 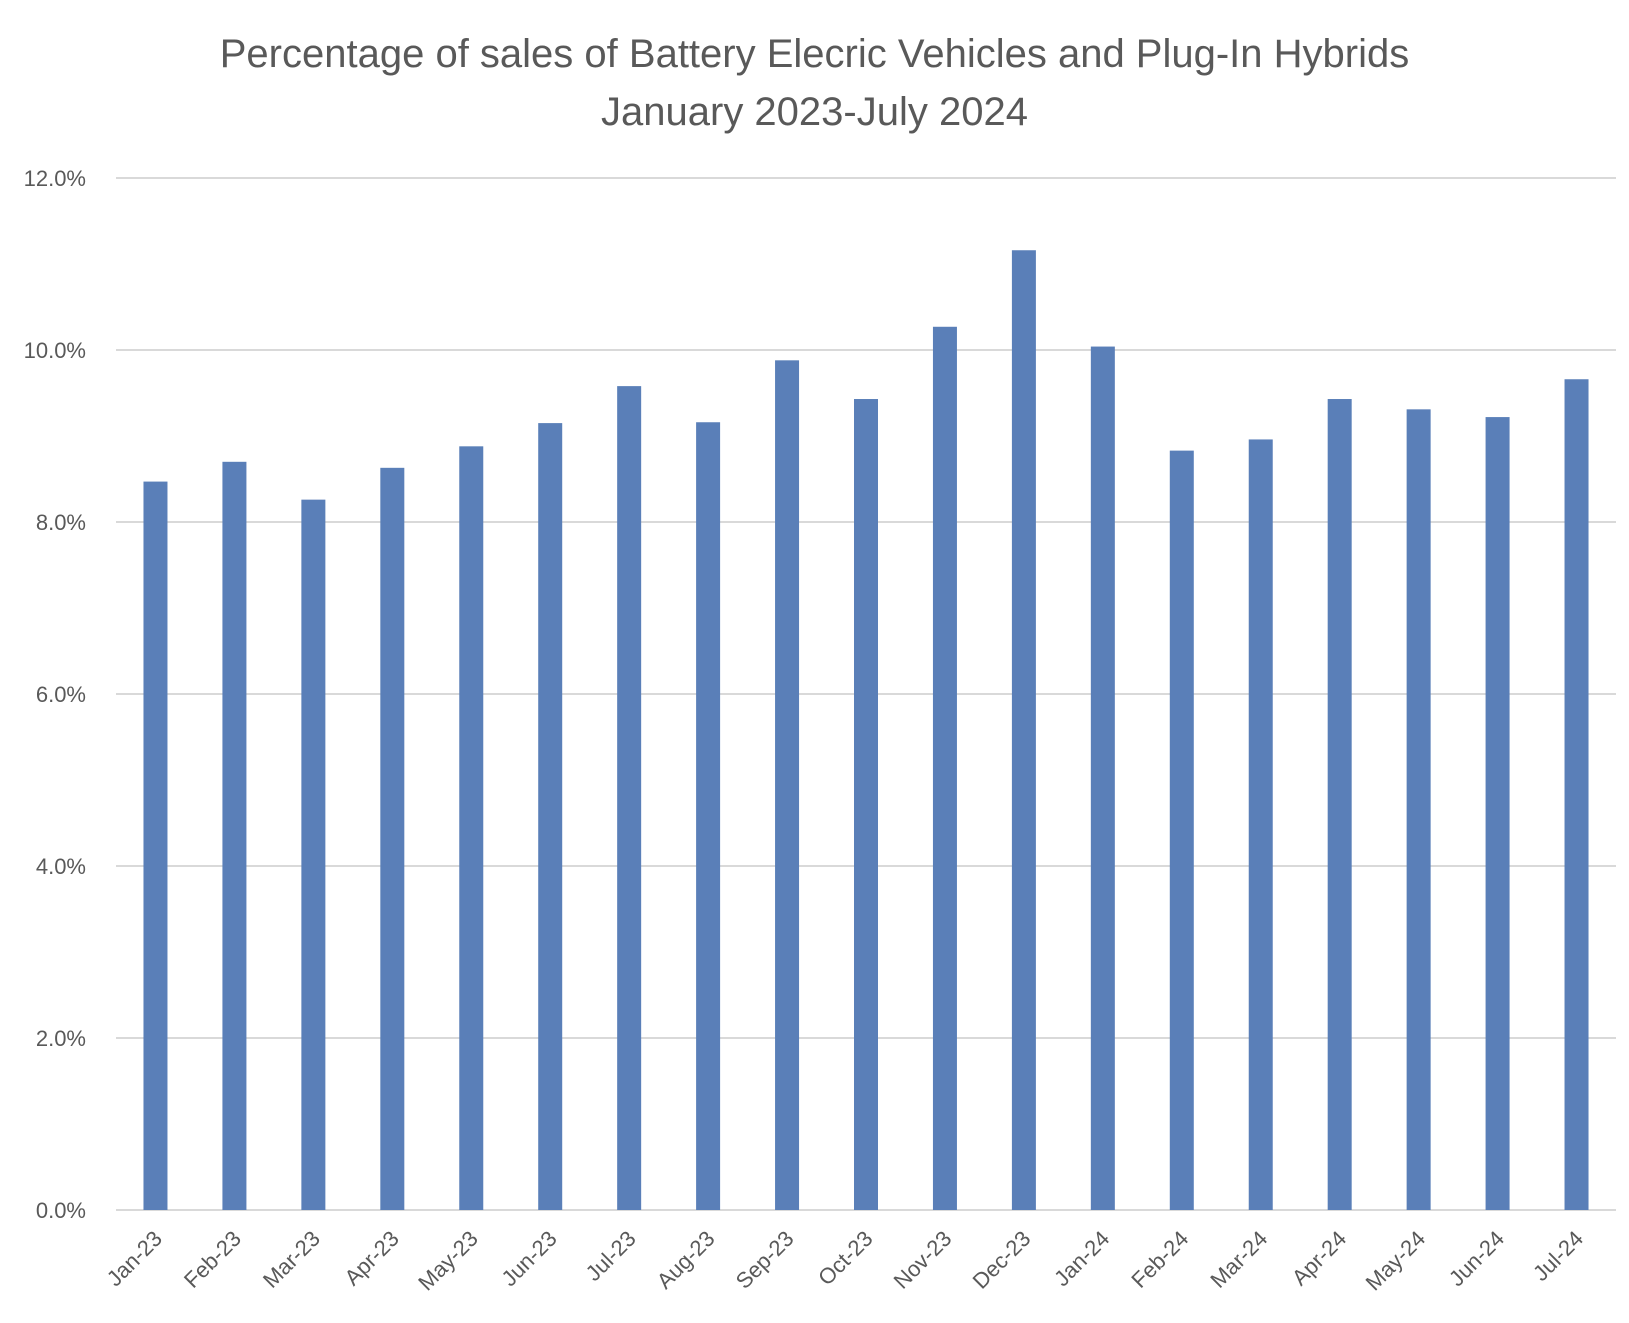 What do you see at coordinates (923, 1260) in the screenshot?
I see `x-tick-label: Nov-23` at bounding box center [923, 1260].